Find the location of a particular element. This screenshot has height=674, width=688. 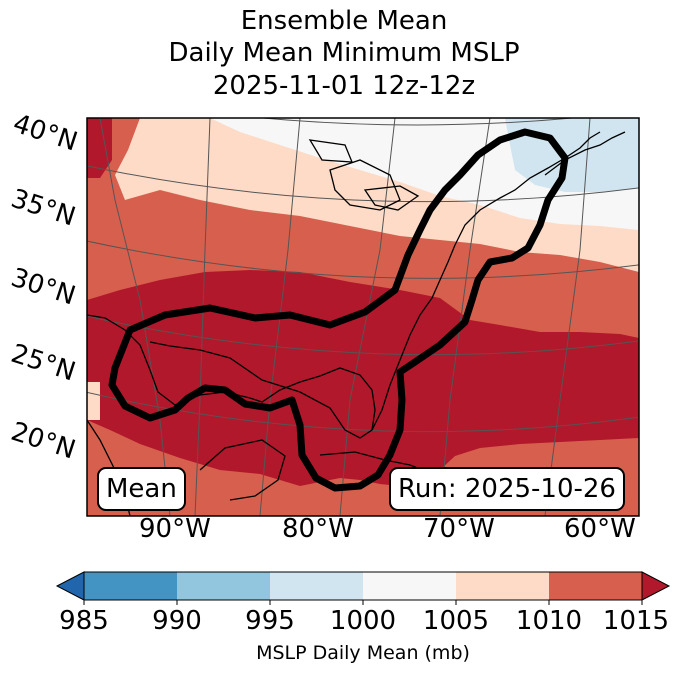

lon-label-90w: 90°W is located at coordinates (175, 529).